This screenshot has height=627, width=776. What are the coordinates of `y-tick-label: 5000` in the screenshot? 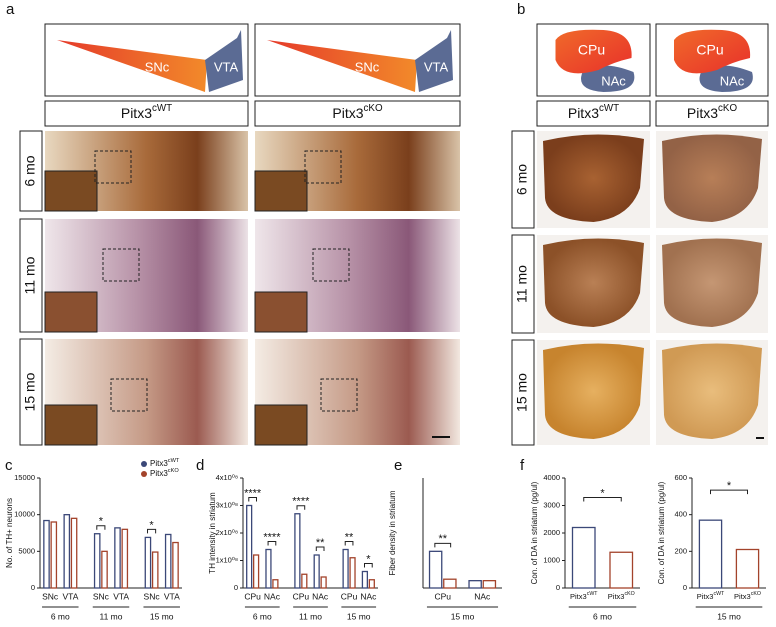 It's located at (26, 550).